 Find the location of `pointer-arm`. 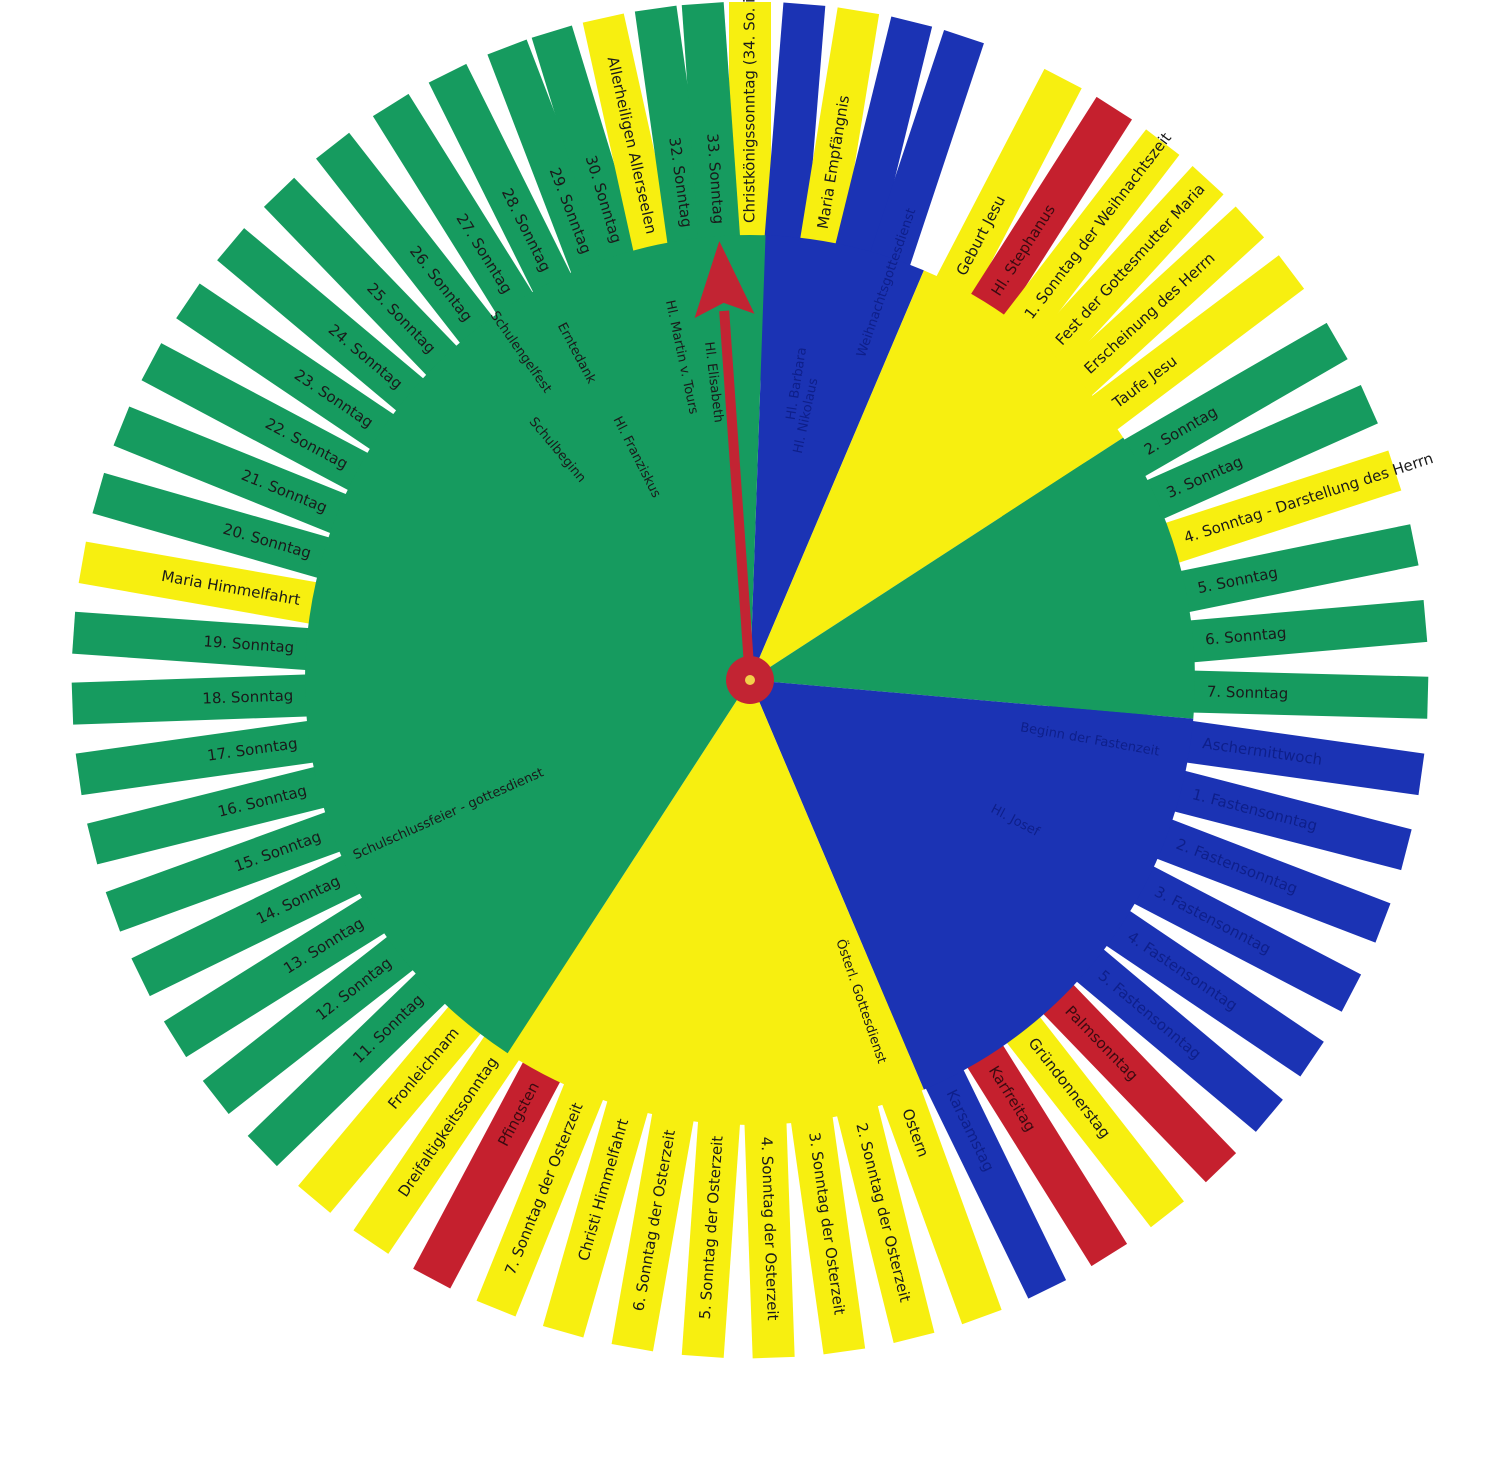

pointer-arm is located at coordinates (724, 461).